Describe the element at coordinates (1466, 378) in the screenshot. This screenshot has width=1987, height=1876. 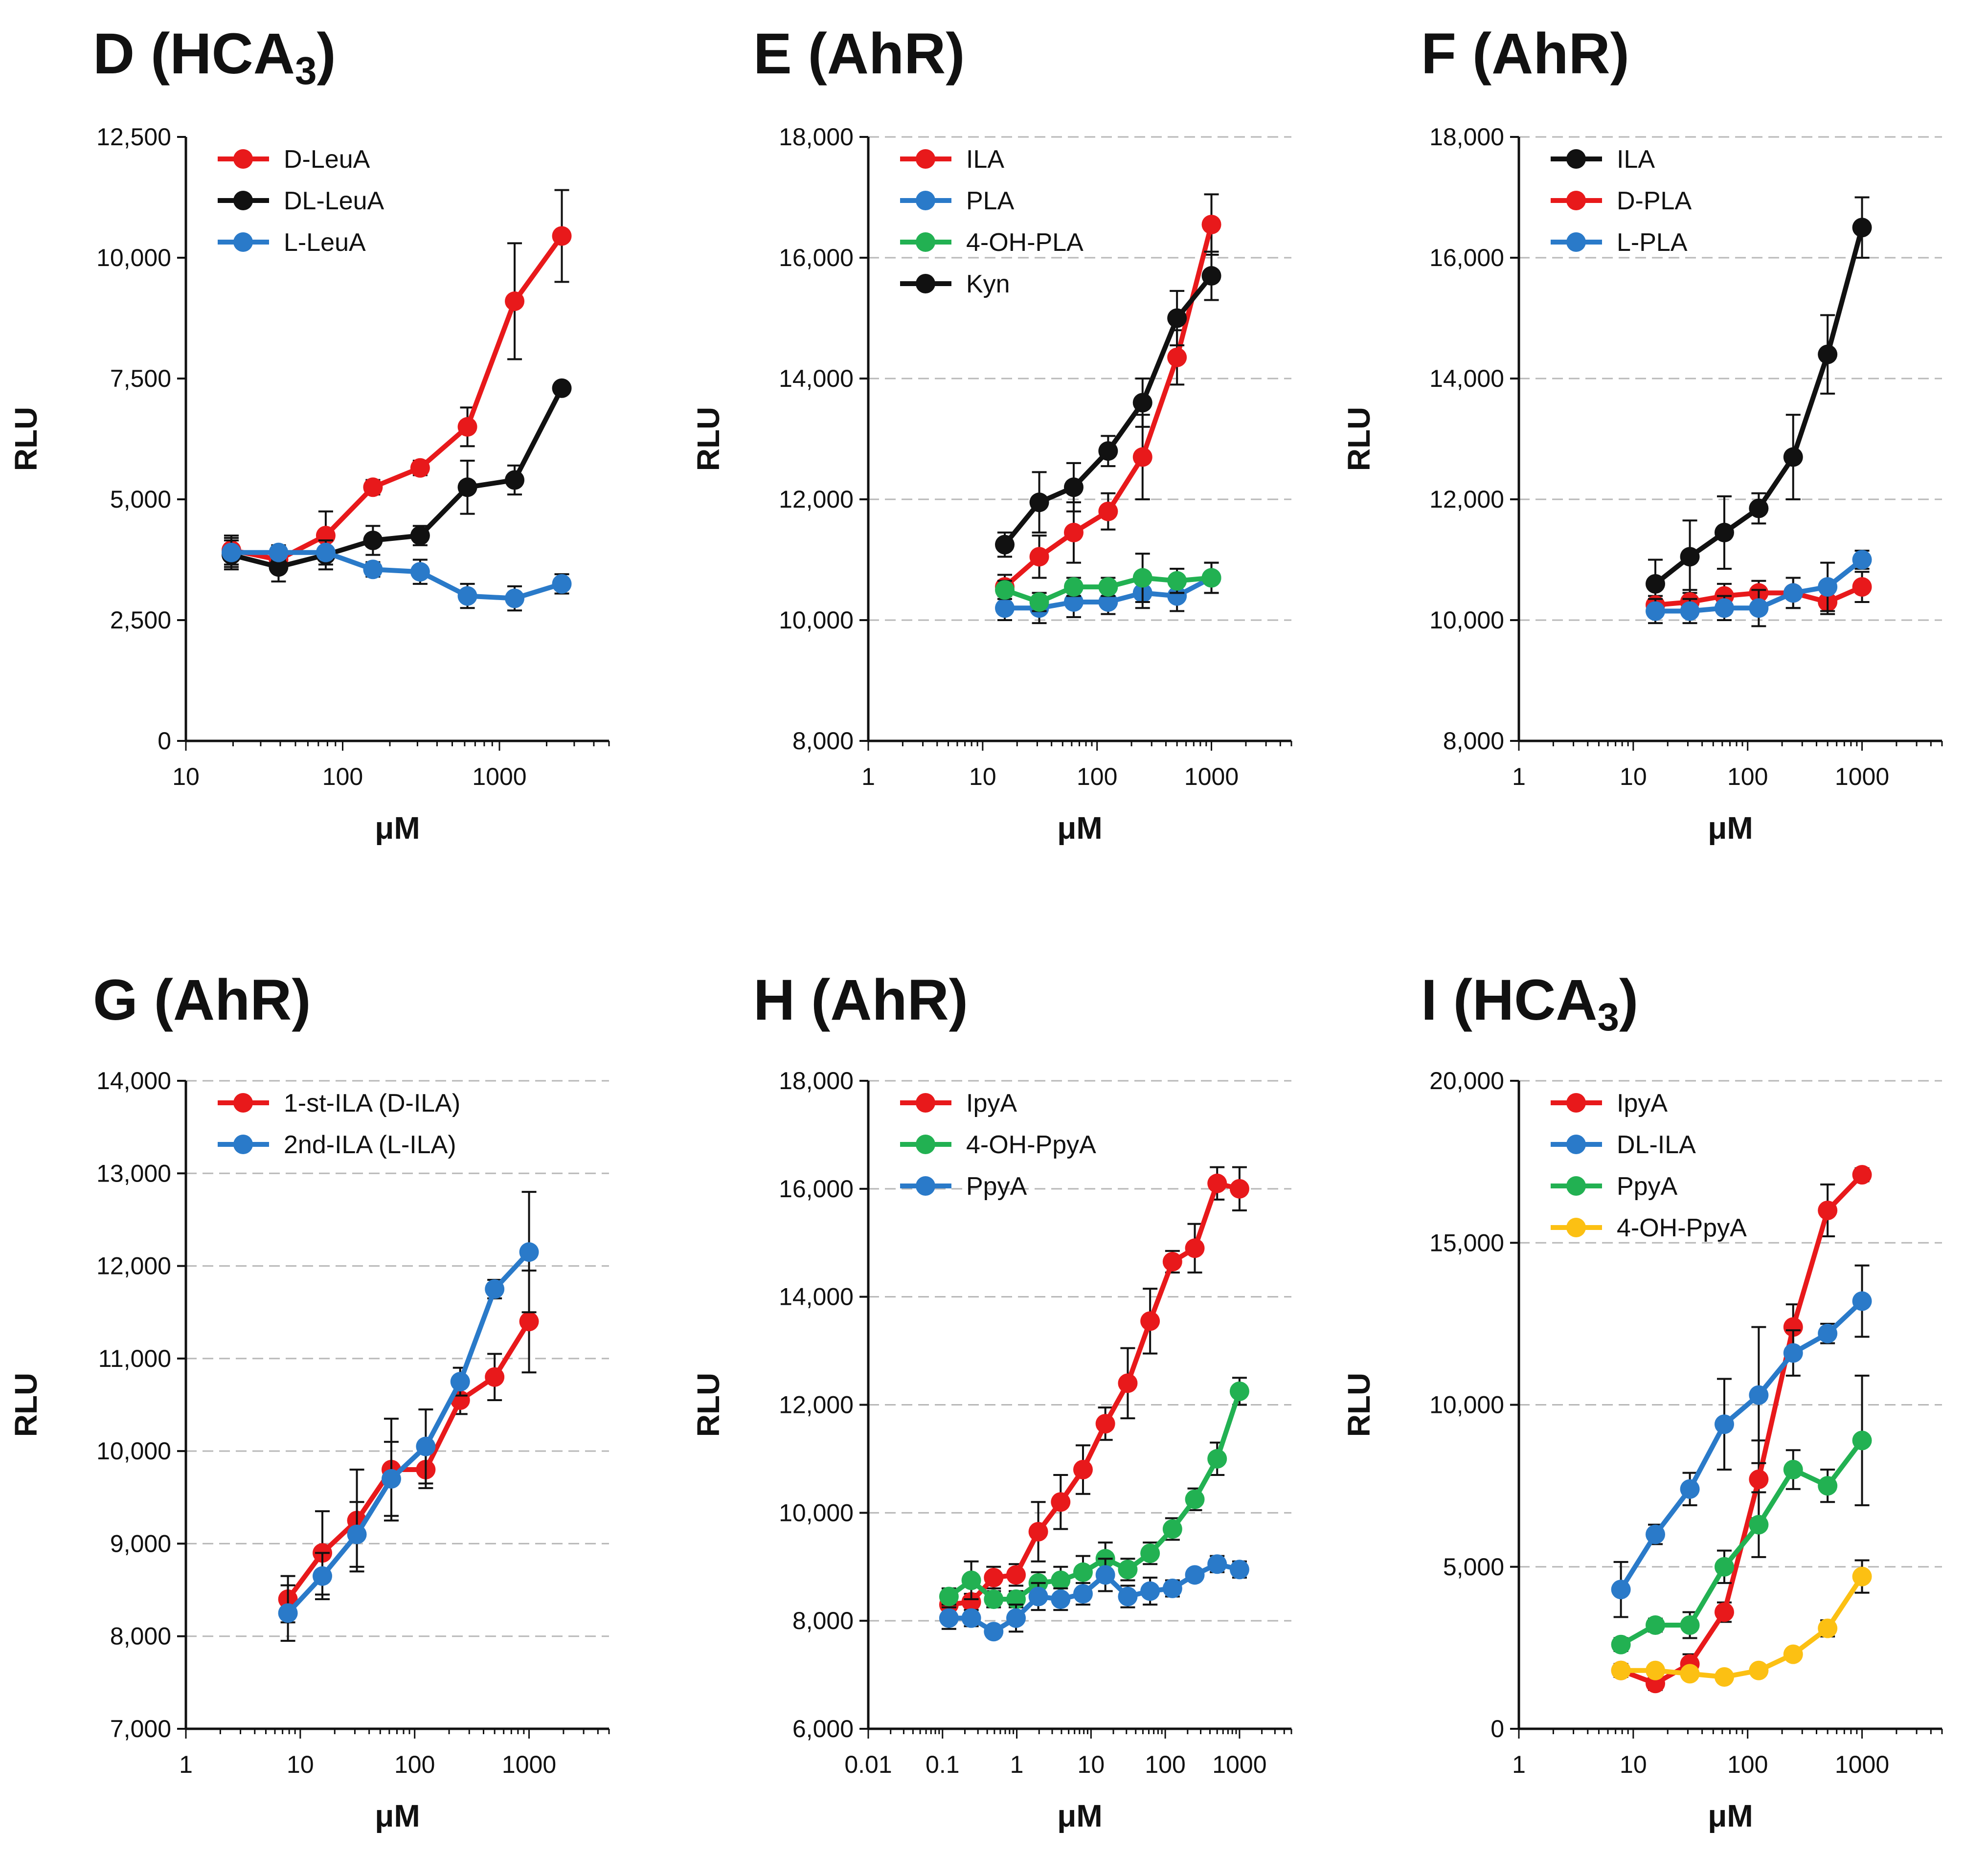
I see `y-tick-label: 14,000` at that location.